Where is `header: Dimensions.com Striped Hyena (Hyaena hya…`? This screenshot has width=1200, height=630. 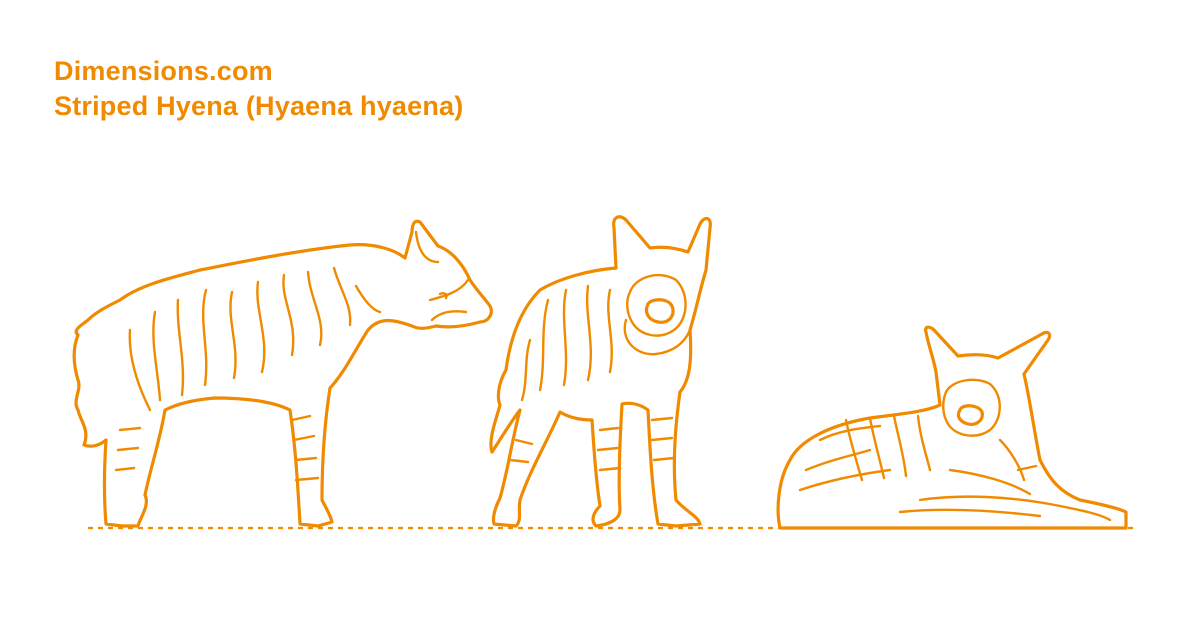
header: Dimensions.com Striped Hyena (Hyaena hya… is located at coordinates (258, 89).